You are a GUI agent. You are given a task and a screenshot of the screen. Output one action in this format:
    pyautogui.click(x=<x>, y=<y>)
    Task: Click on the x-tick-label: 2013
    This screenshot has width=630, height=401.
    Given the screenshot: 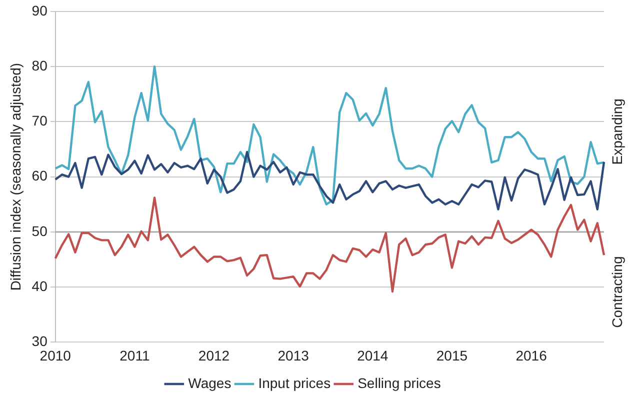 What is the action you would take?
    pyautogui.click(x=294, y=355)
    